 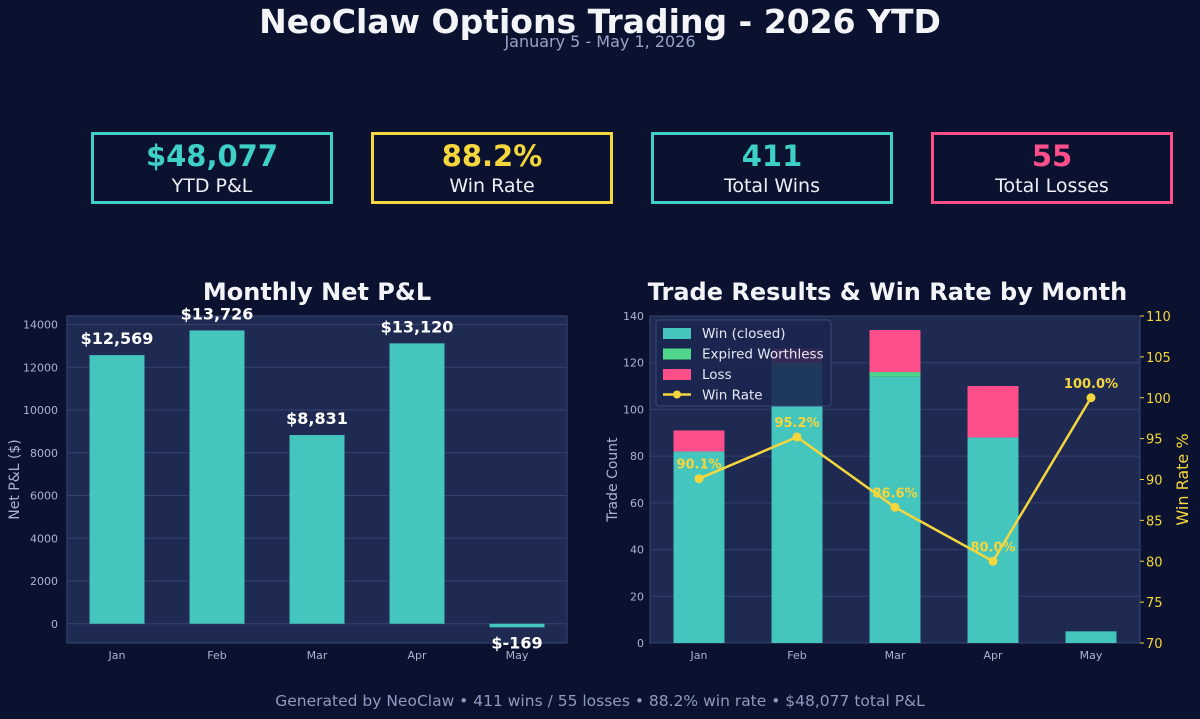 What do you see at coordinates (637, 503) in the screenshot?
I see `trades-y-tick-label: 60` at bounding box center [637, 503].